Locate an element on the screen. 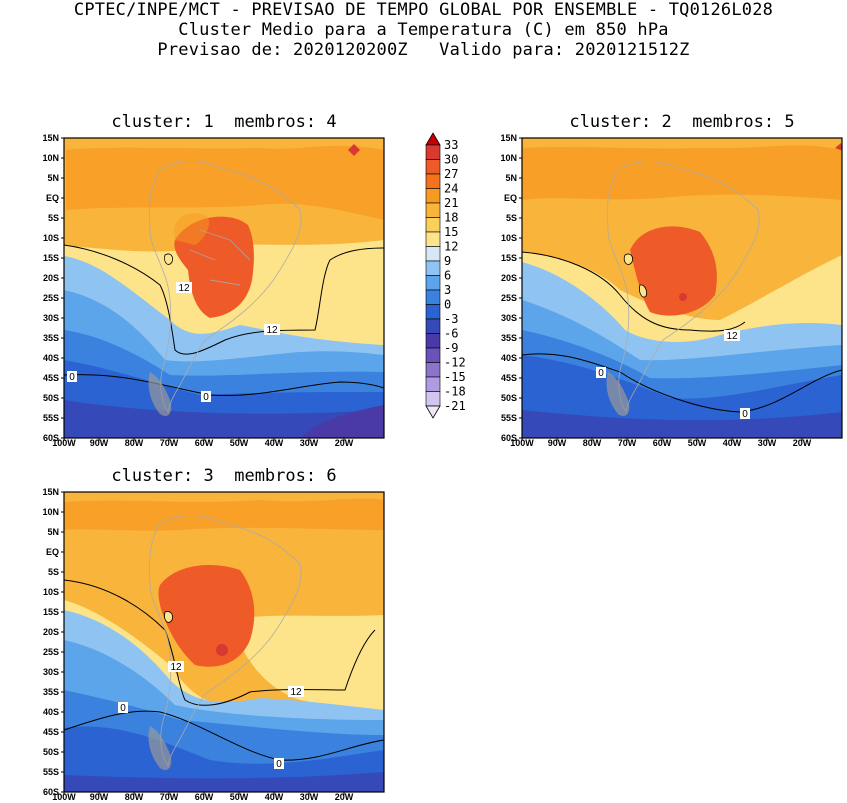 The width and height of the screenshot is (847, 803). colorbar-label: 12 is located at coordinates (451, 247).